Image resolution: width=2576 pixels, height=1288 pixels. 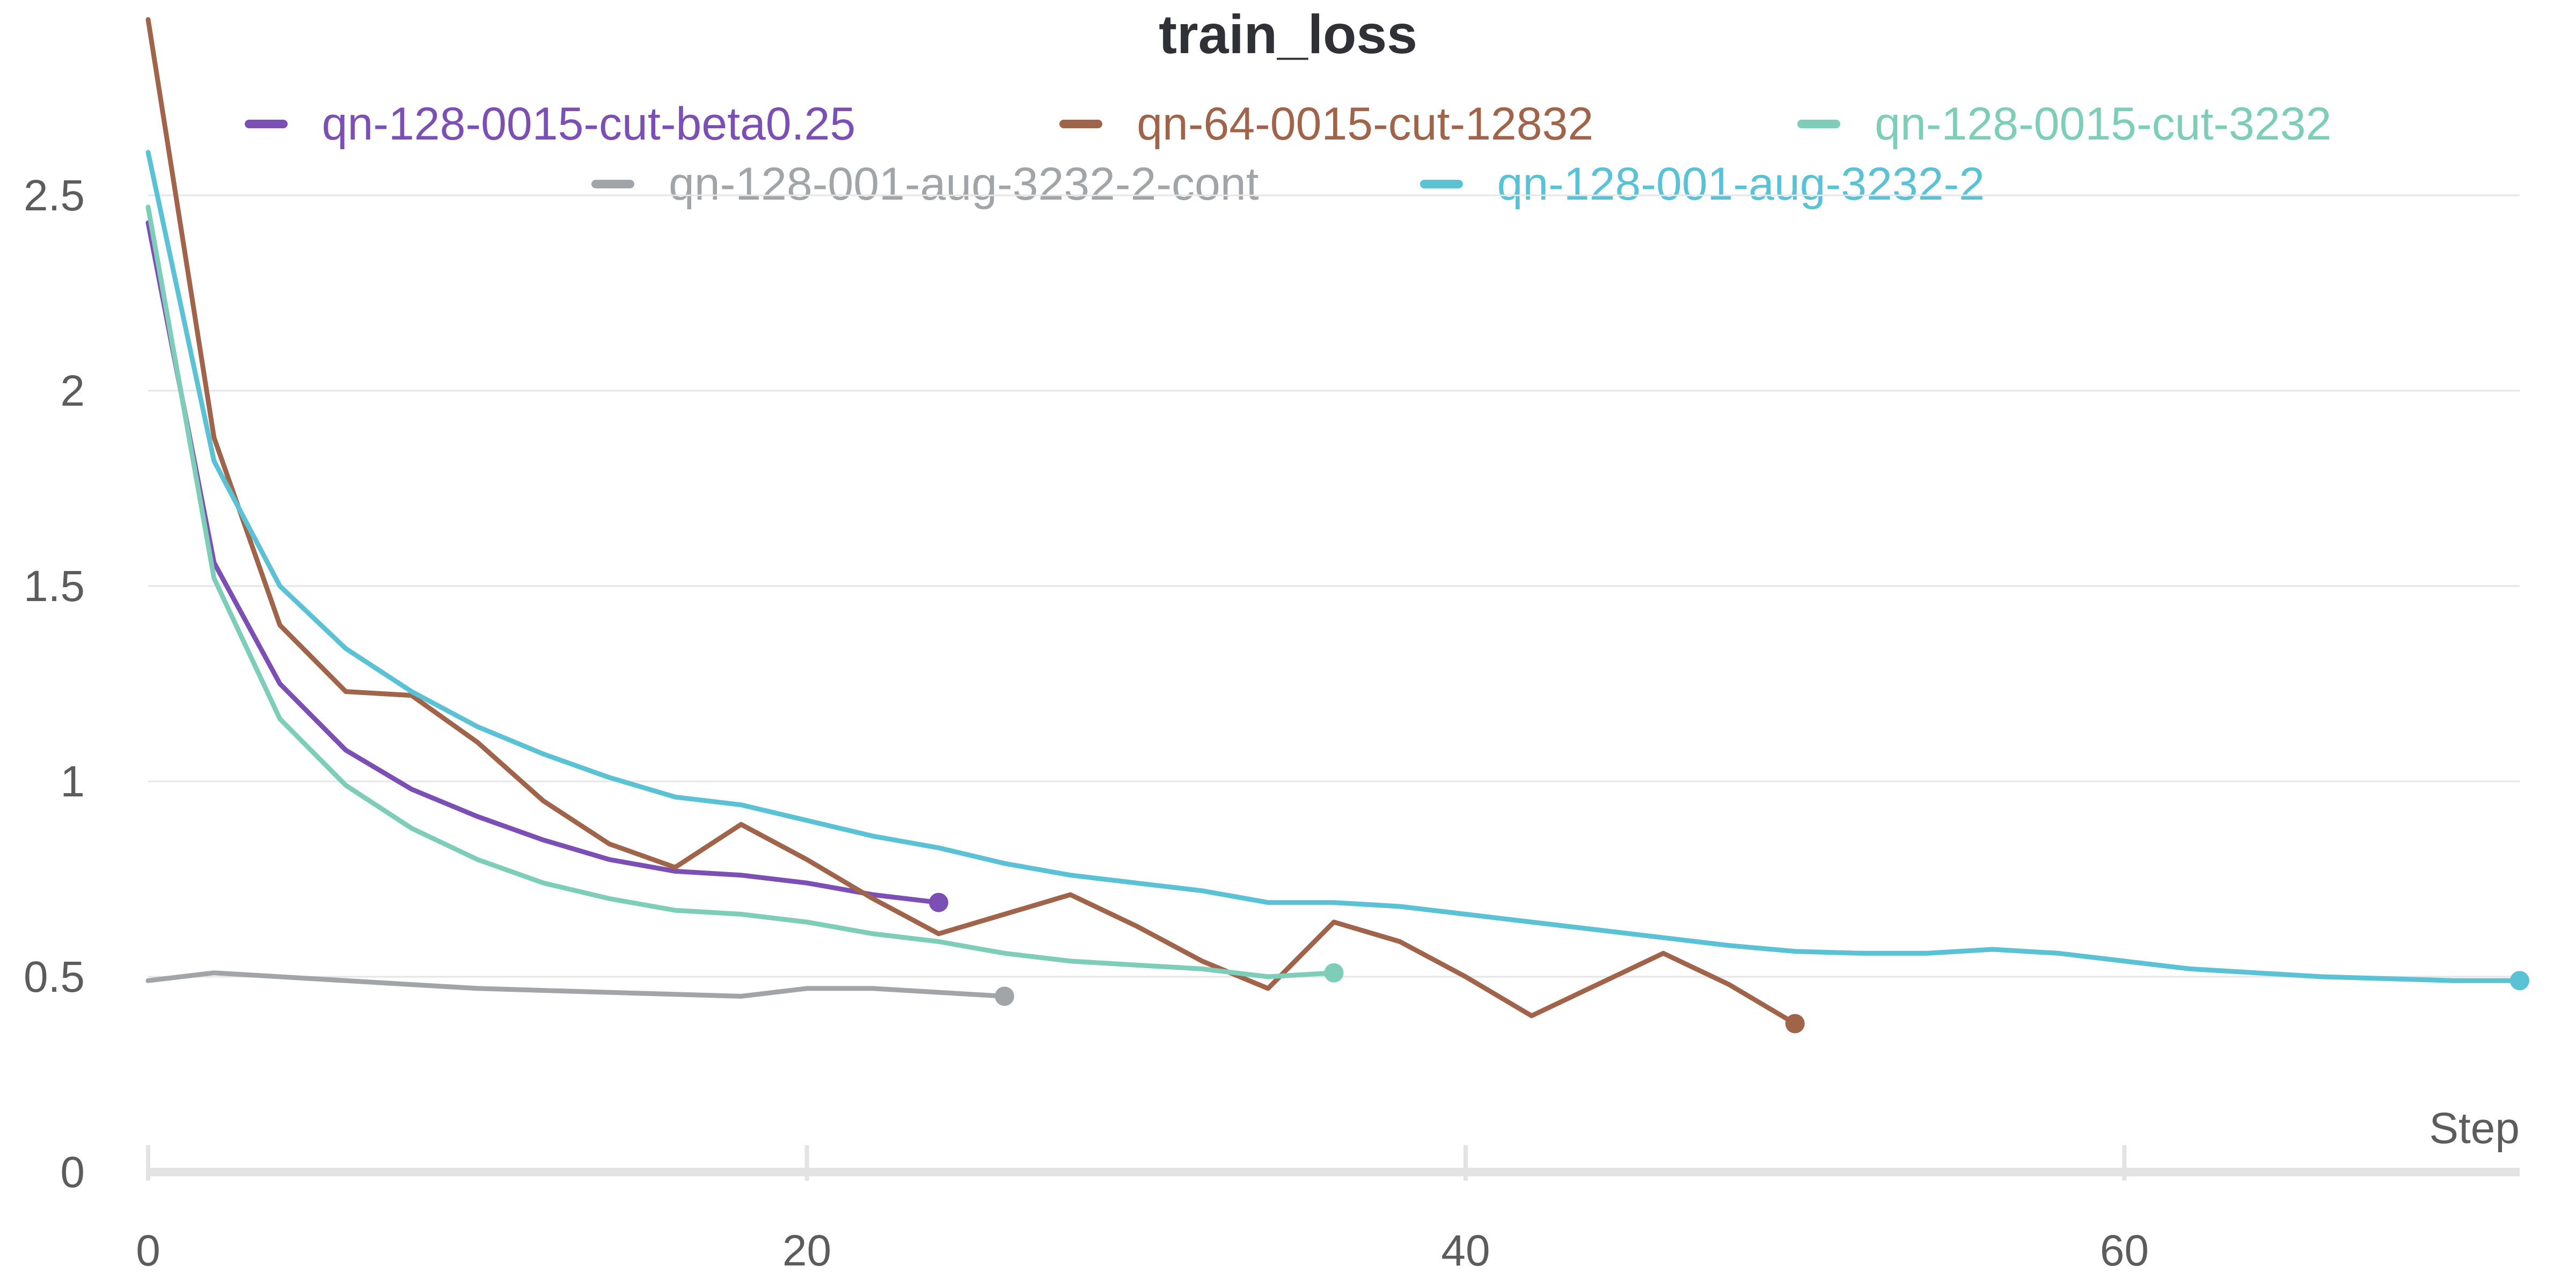 I want to click on y-tick-label: 1, so click(x=72, y=781).